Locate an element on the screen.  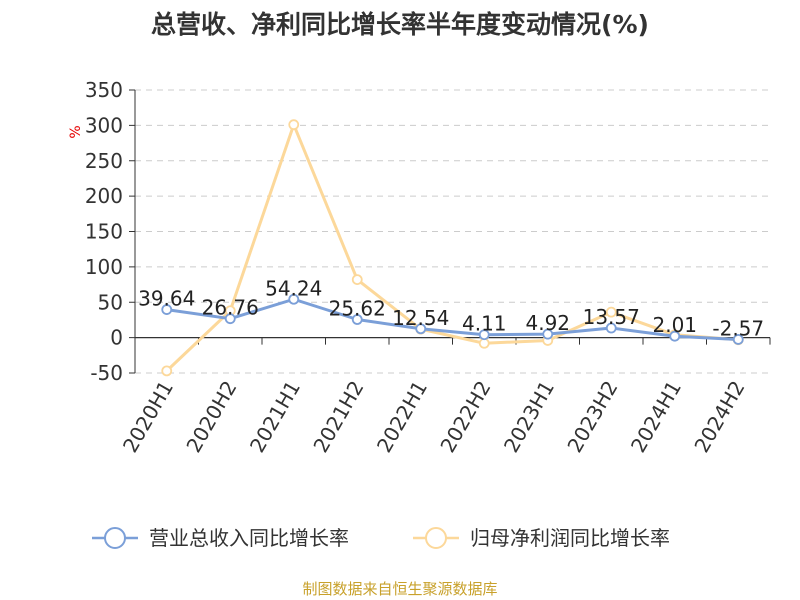
x-tick-label: 2022H2 is located at coordinates (465, 417).